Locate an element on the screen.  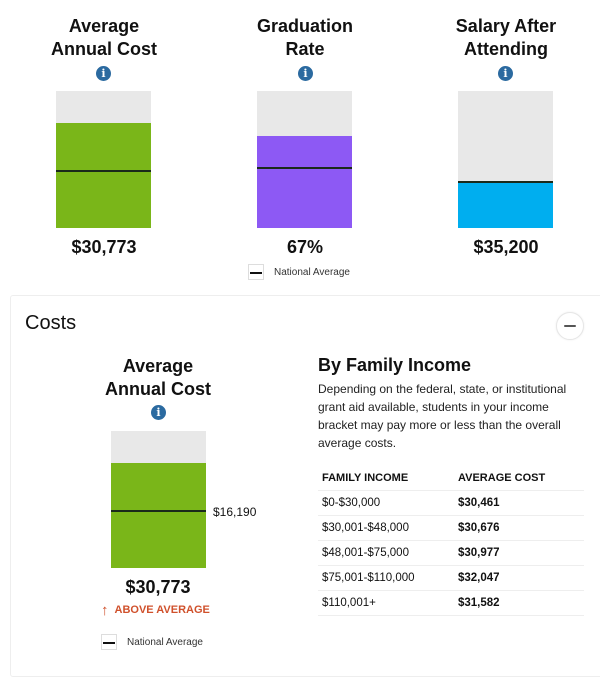
arrow-up-icon: ↑ is located at coordinates (105, 610).